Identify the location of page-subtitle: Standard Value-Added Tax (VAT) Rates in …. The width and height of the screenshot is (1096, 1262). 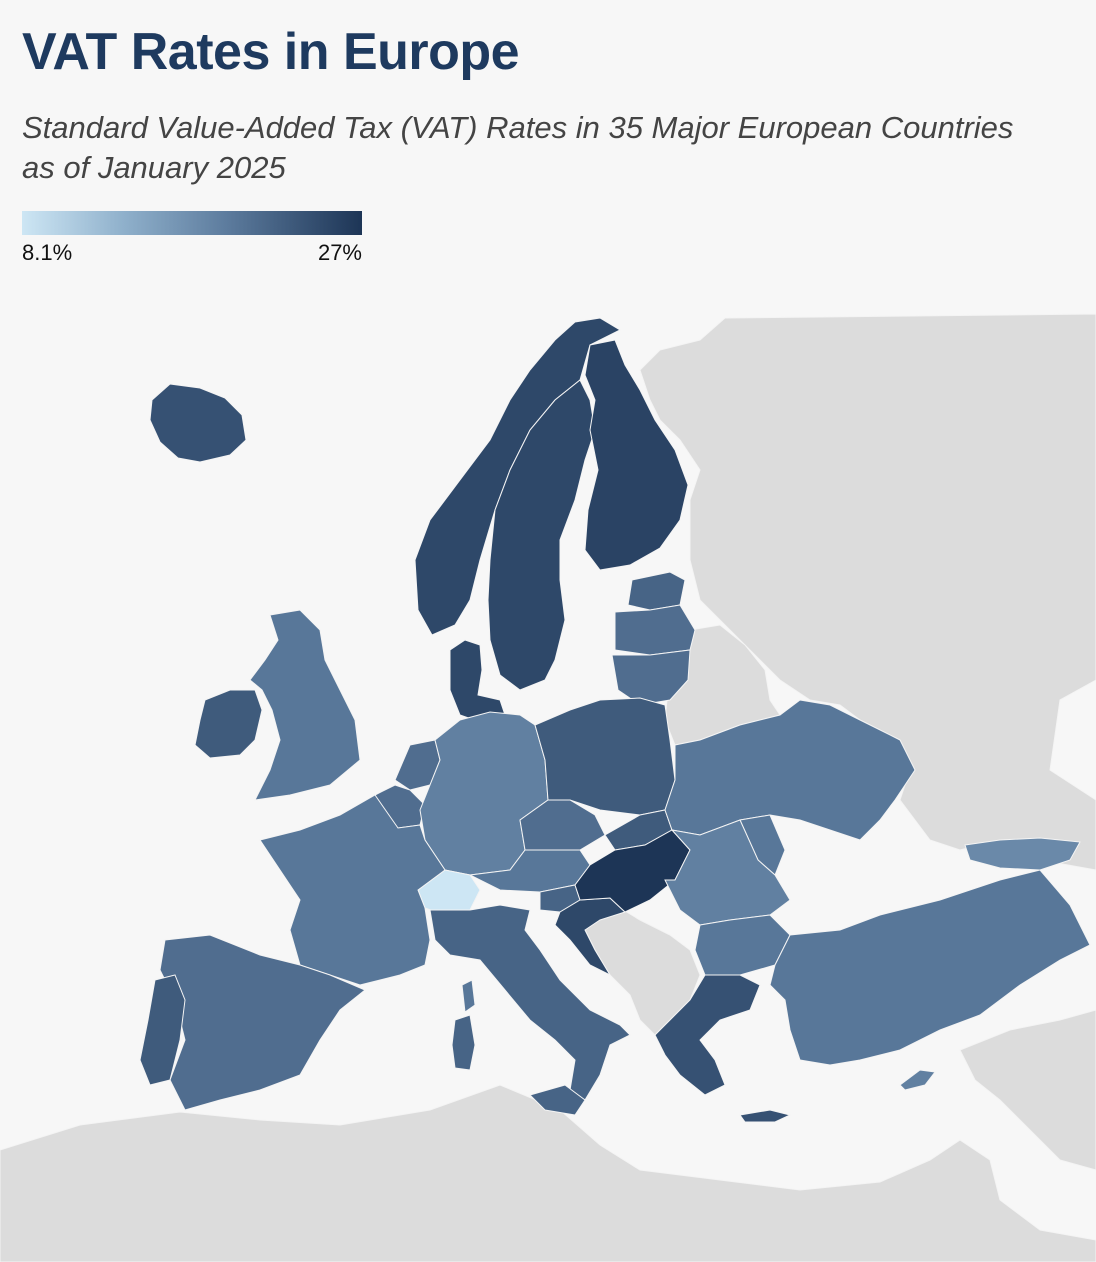
(559, 148).